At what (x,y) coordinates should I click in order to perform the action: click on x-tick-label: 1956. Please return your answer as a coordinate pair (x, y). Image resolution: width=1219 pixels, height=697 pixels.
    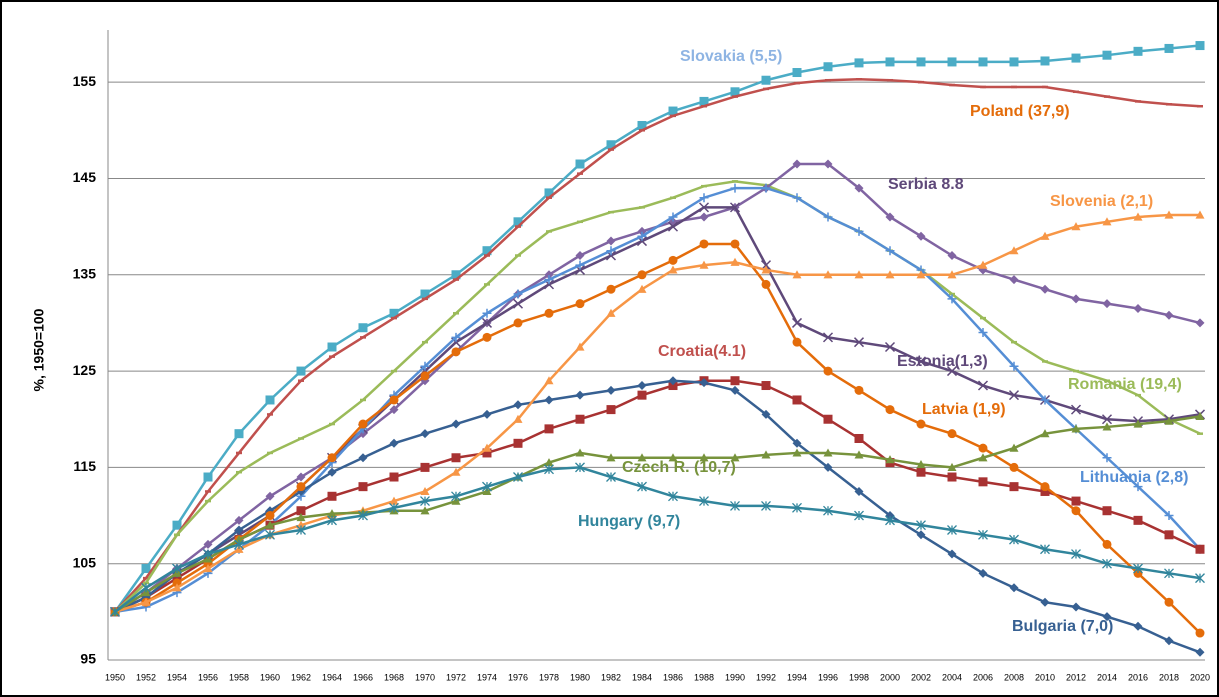
    Looking at the image, I should click on (208, 677).